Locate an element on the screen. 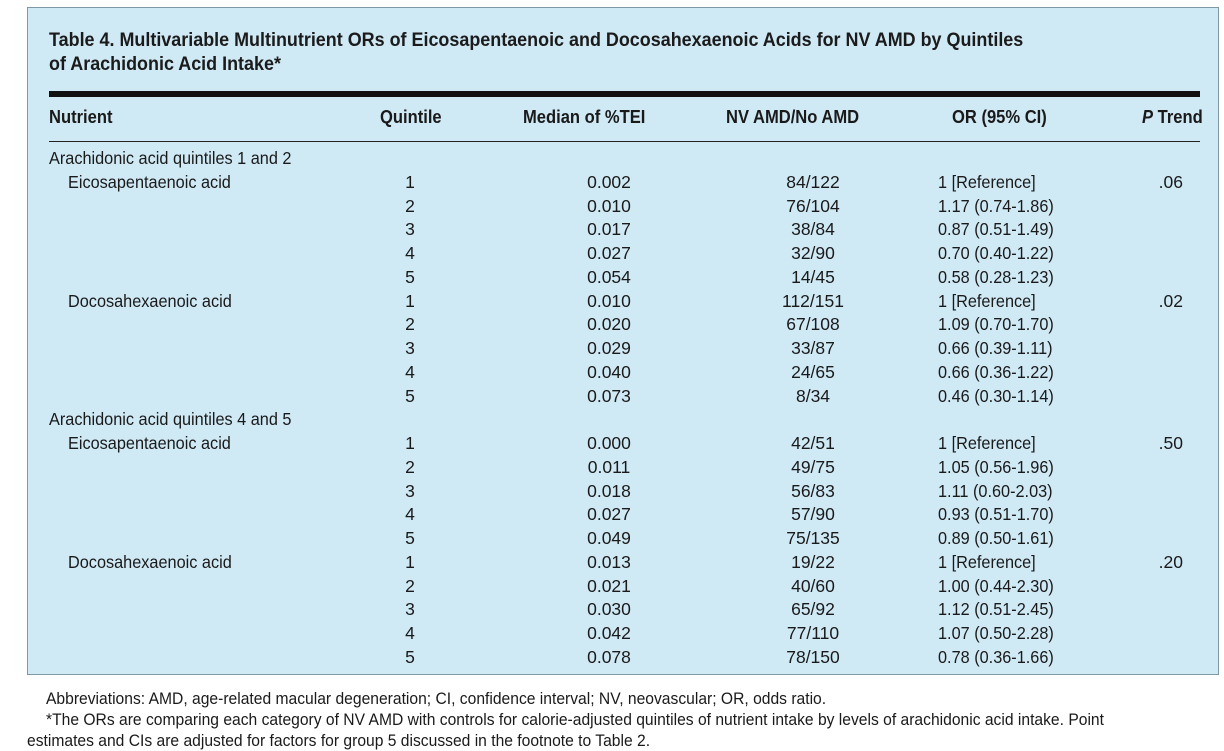 The image size is (1224, 751). table-row: 5 0.049 75/135 0.89 (0.50-1.61) is located at coordinates (623, 538).